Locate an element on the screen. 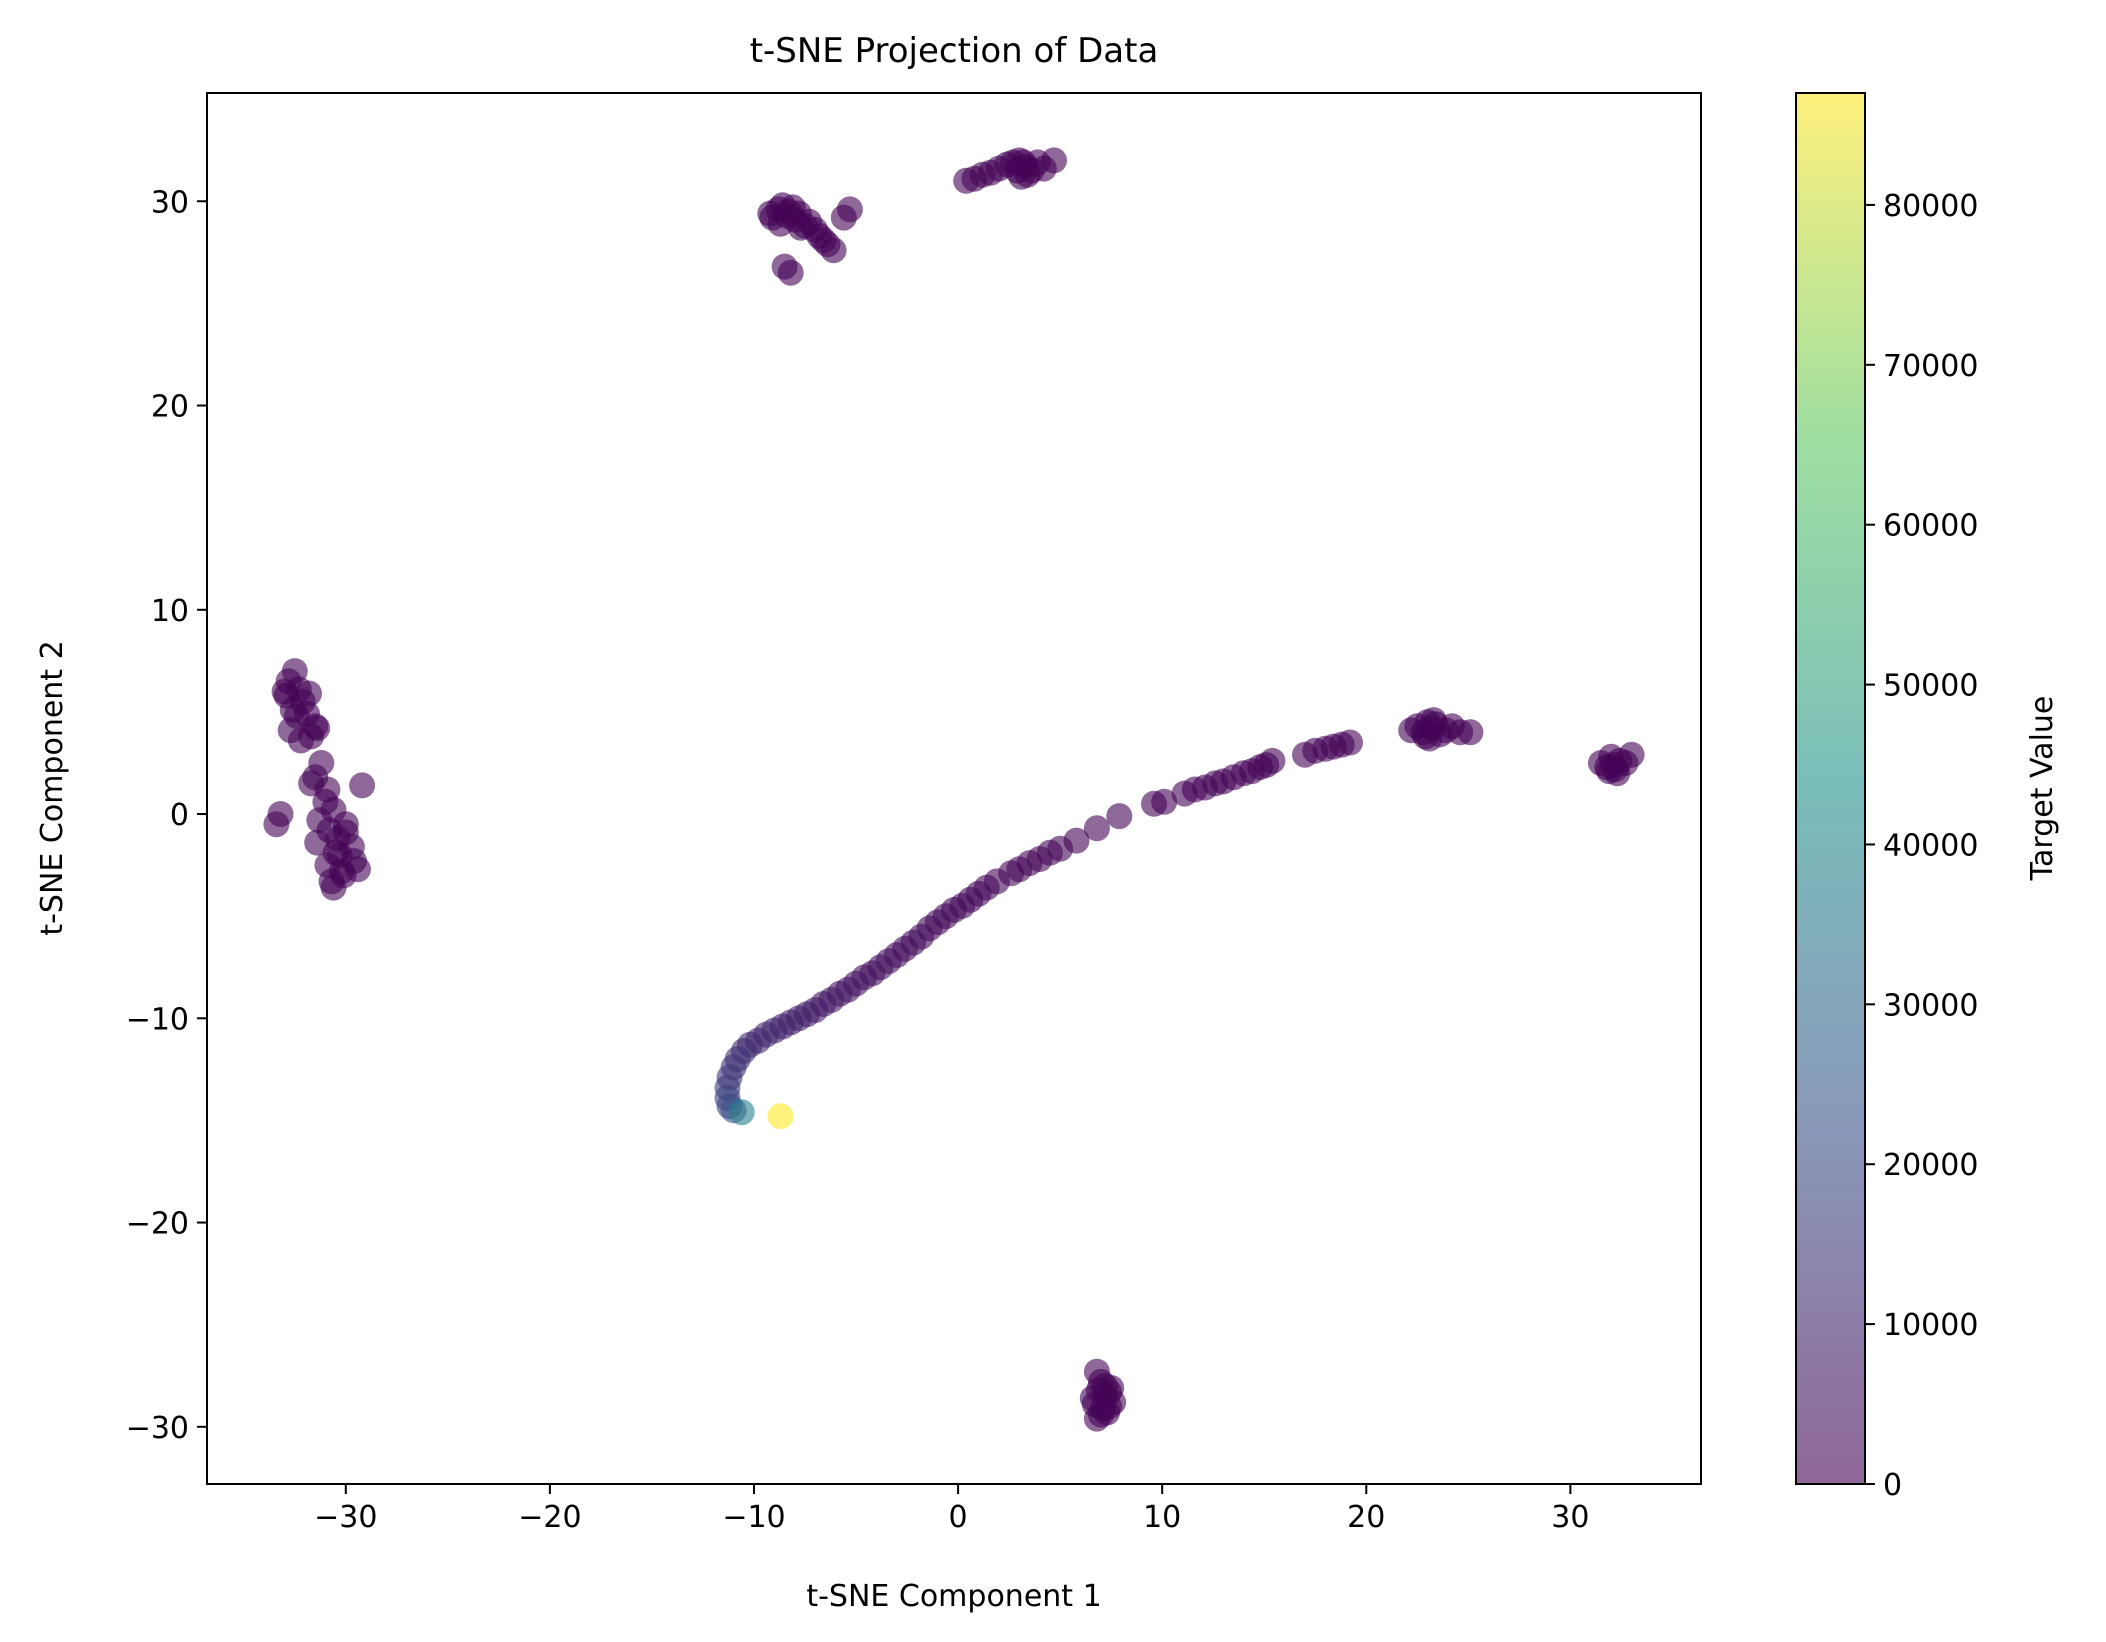 Image resolution: width=2106 pixels, height=1642 pixels. x-tick-label: −10 is located at coordinates (753, 1517).